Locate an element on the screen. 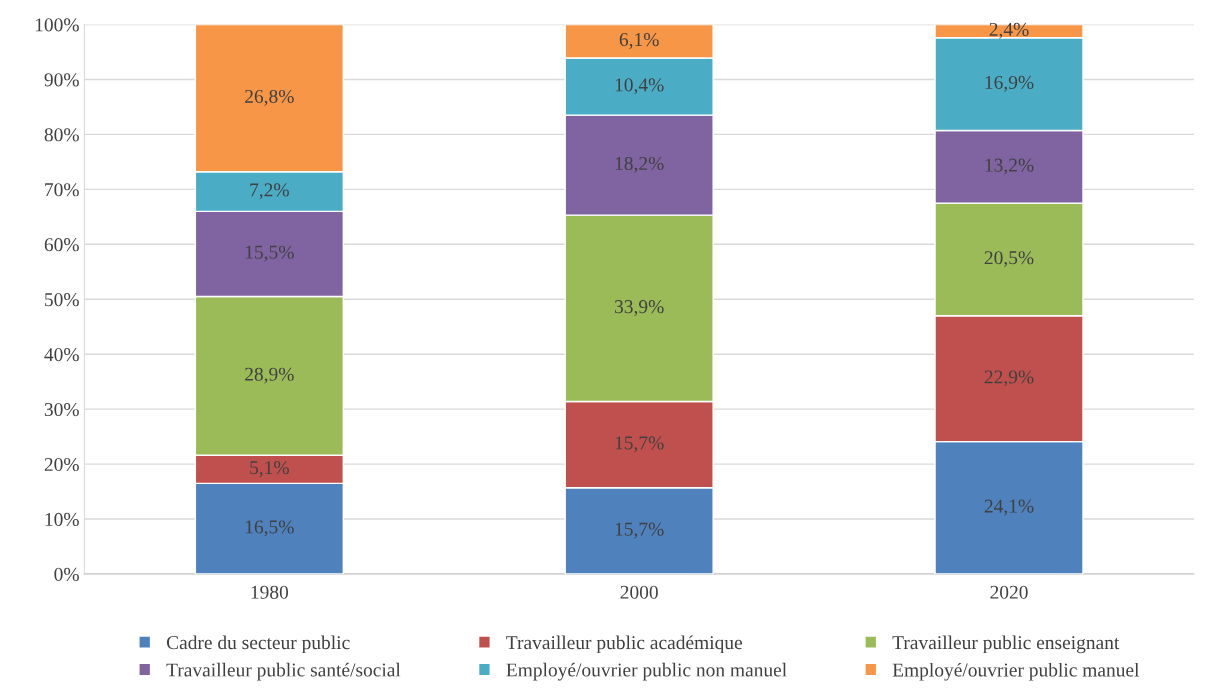  data-label: 26,8% is located at coordinates (269, 97).